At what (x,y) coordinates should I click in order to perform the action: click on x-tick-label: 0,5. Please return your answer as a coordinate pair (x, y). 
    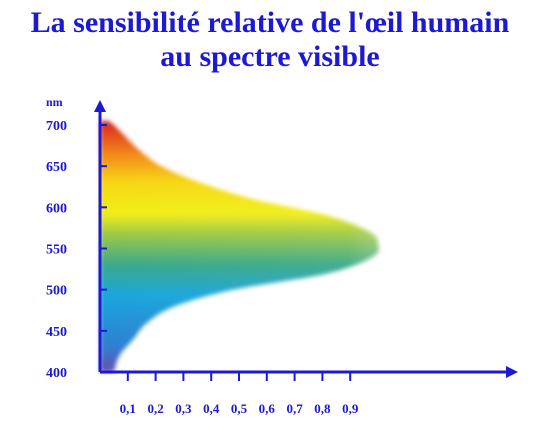
    Looking at the image, I should click on (239, 408).